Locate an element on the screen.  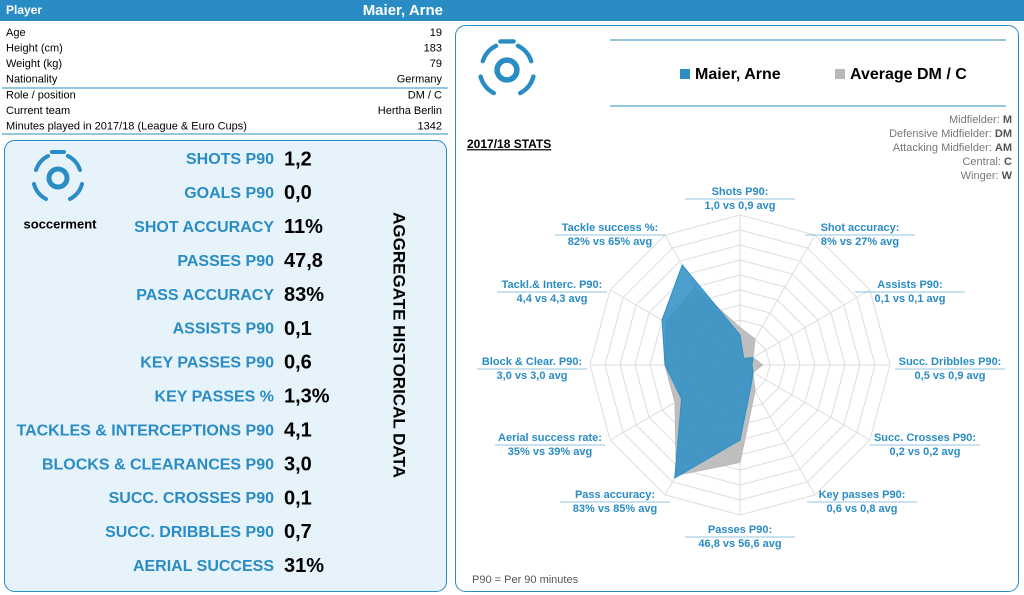
role-key: Defensive Midfielder: DM is located at coordinates (950, 134).